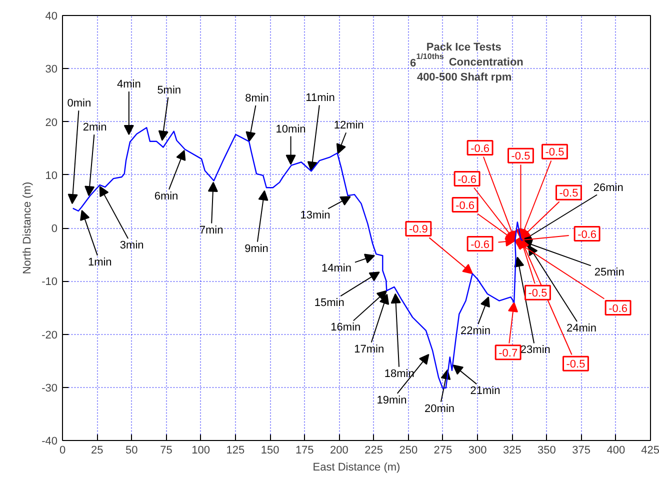 Image resolution: width=659 pixels, height=493 pixels. What do you see at coordinates (650, 450) in the screenshot?
I see `x-tick-label: 425` at bounding box center [650, 450].